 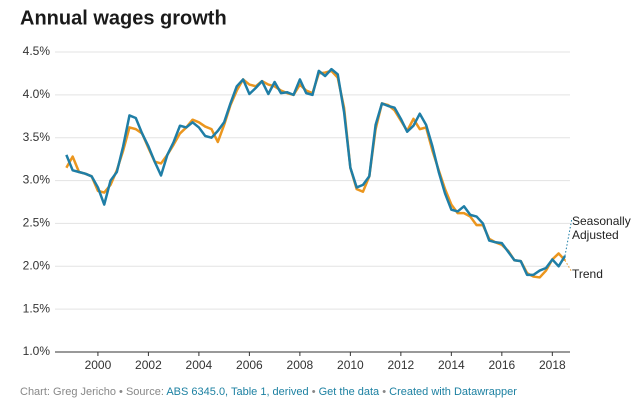 What do you see at coordinates (237, 392) in the screenshot?
I see `source-link: ABS 6345.0, Table 1, derived` at bounding box center [237, 392].